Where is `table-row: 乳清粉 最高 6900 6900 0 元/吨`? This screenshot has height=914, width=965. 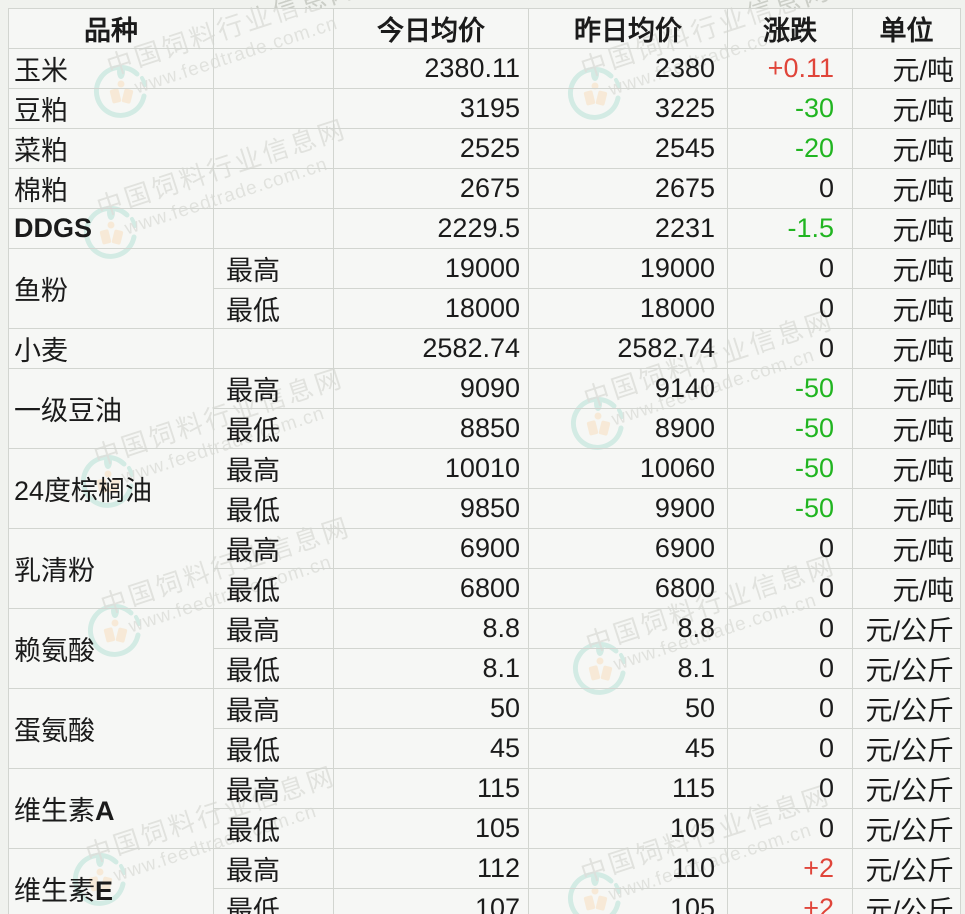 table-row: 乳清粉 最高 6900 6900 0 元/吨 is located at coordinates (484, 568).